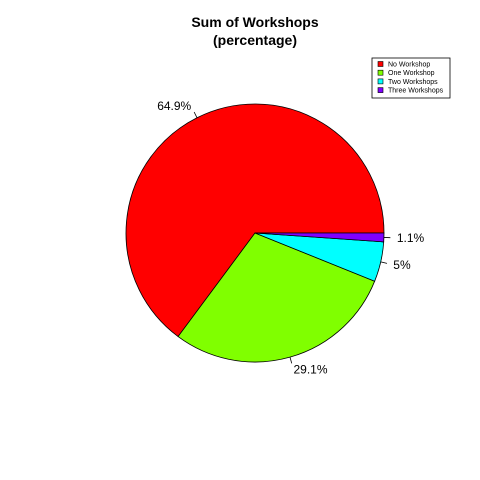 The height and width of the screenshot is (480, 480). I want to click on legend-label-one-workshop: One Workshop, so click(411, 73).